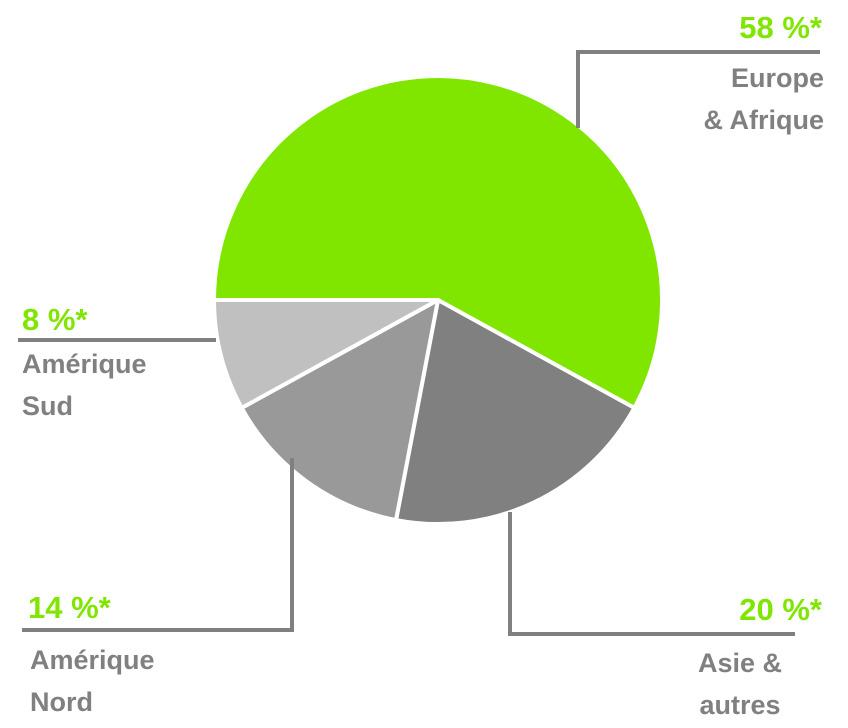 Image resolution: width=848 pixels, height=728 pixels. What do you see at coordinates (740, 684) in the screenshot?
I see `category-label: Asie & autres` at bounding box center [740, 684].